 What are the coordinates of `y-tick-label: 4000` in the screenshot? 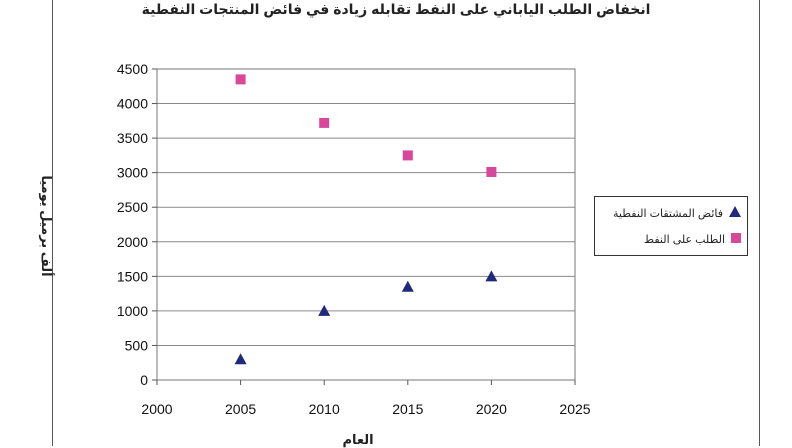 It's located at (132, 104).